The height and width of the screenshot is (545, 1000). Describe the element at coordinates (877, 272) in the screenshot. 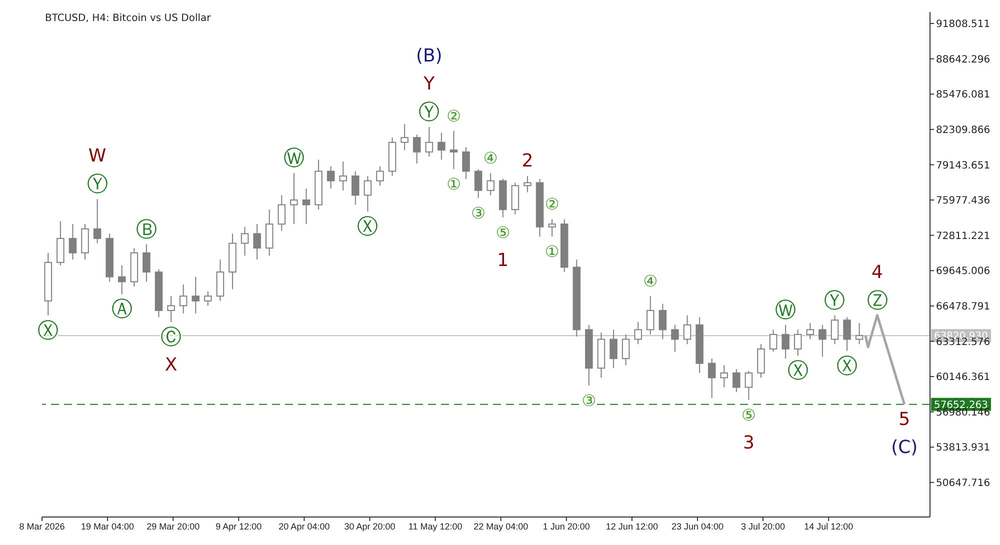

I see `annotation: 4` at that location.